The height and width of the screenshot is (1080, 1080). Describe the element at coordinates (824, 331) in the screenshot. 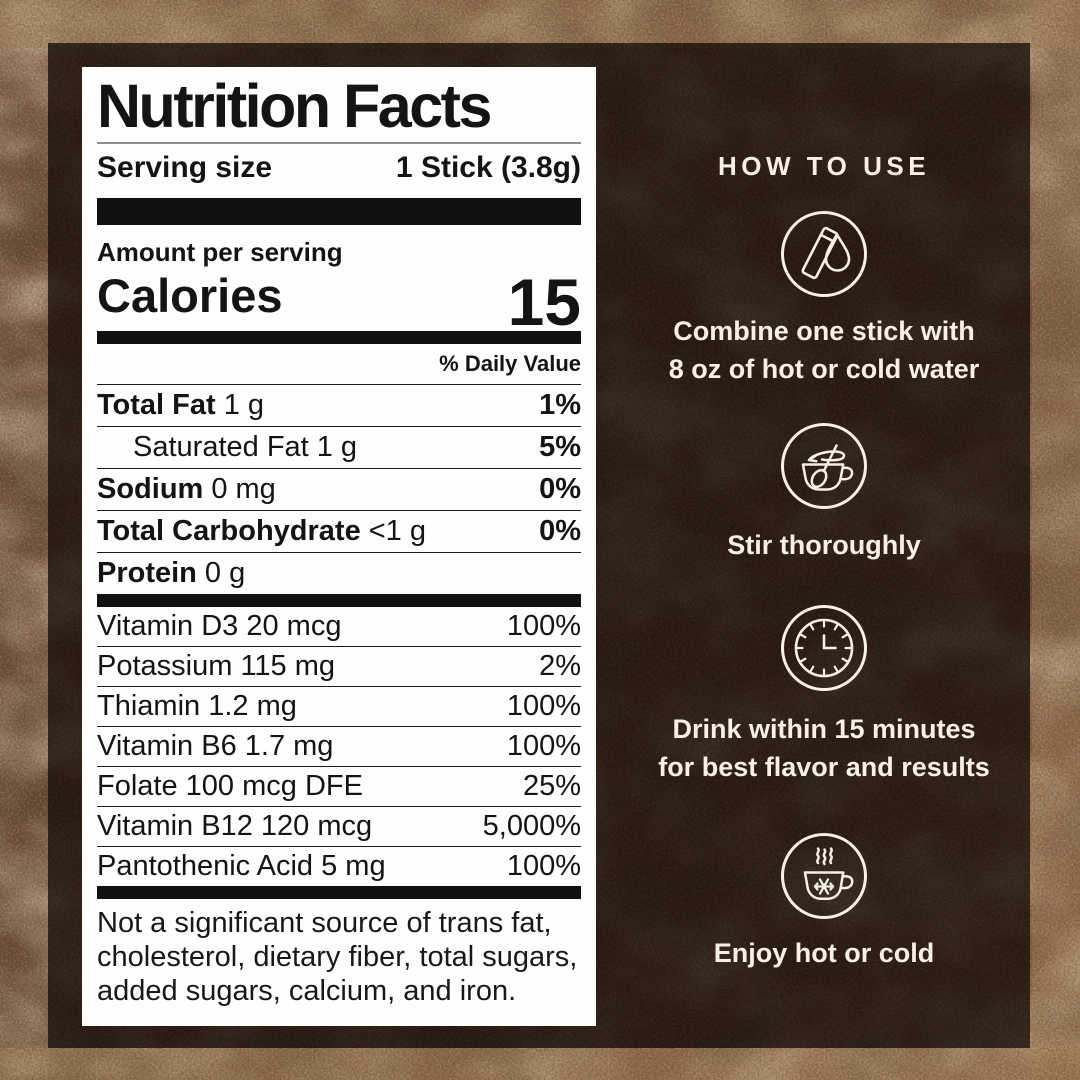

I see `step-text-line: Combine one stick with` at that location.